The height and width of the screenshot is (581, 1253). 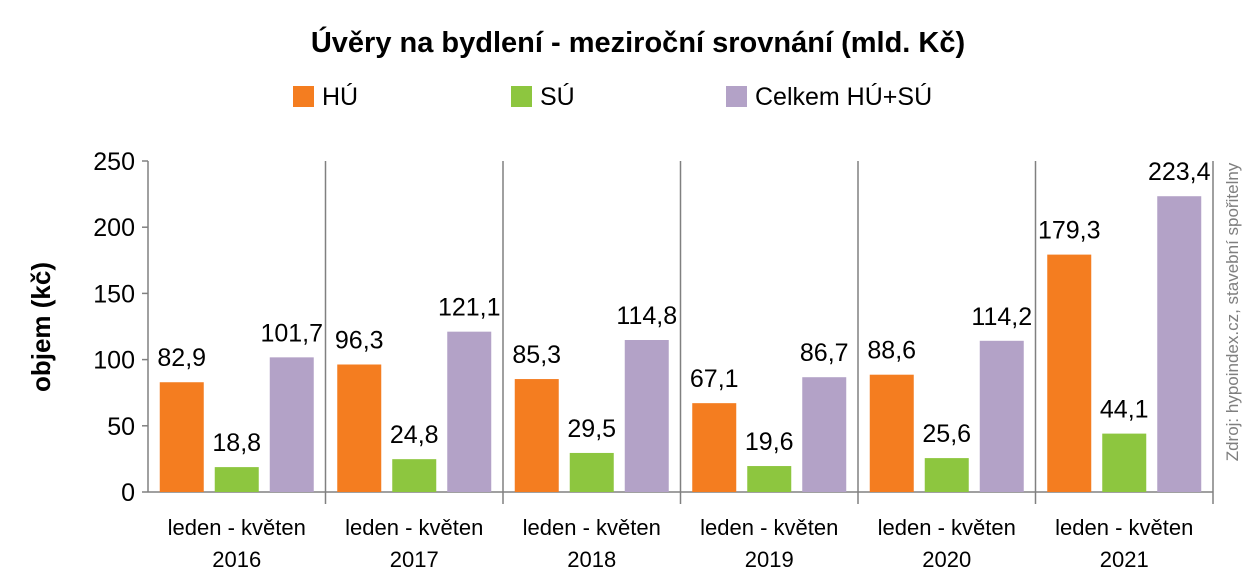 What do you see at coordinates (1069, 231) in the screenshot?
I see `data-label: 179,3` at bounding box center [1069, 231].